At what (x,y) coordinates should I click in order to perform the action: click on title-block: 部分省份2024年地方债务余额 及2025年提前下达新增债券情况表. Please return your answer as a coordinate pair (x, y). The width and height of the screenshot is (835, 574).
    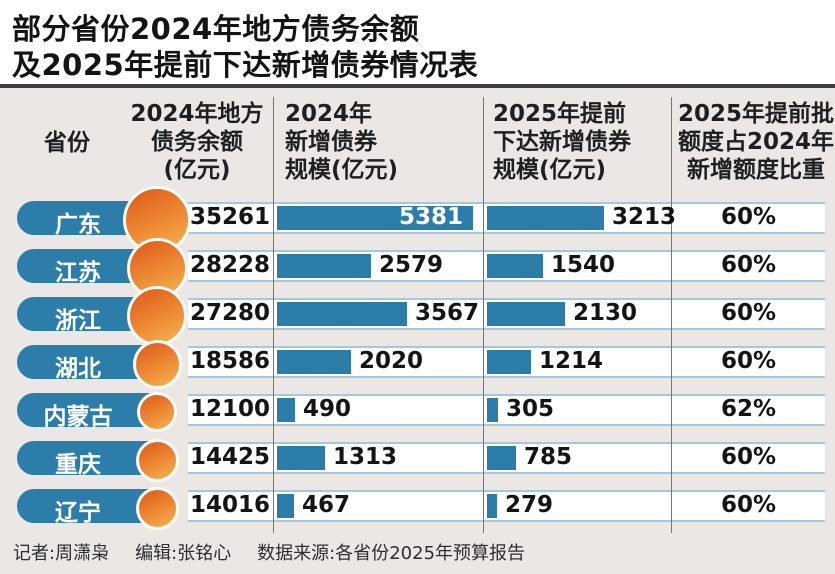
    Looking at the image, I should click on (417, 42).